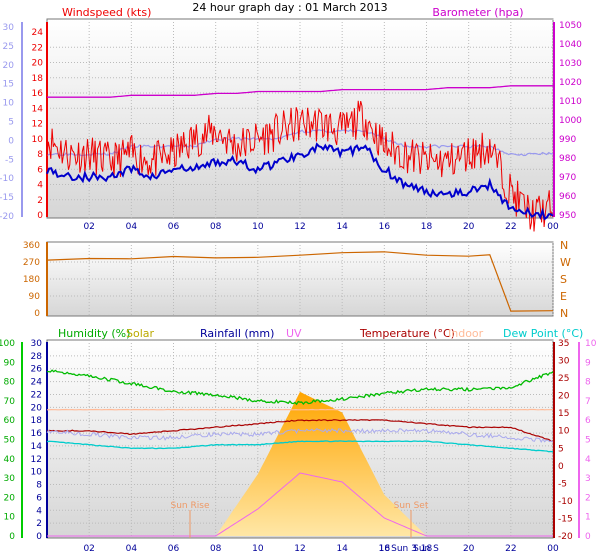 This screenshot has height=559, width=600. I want to click on uv-tick: 7, so click(588, 402).